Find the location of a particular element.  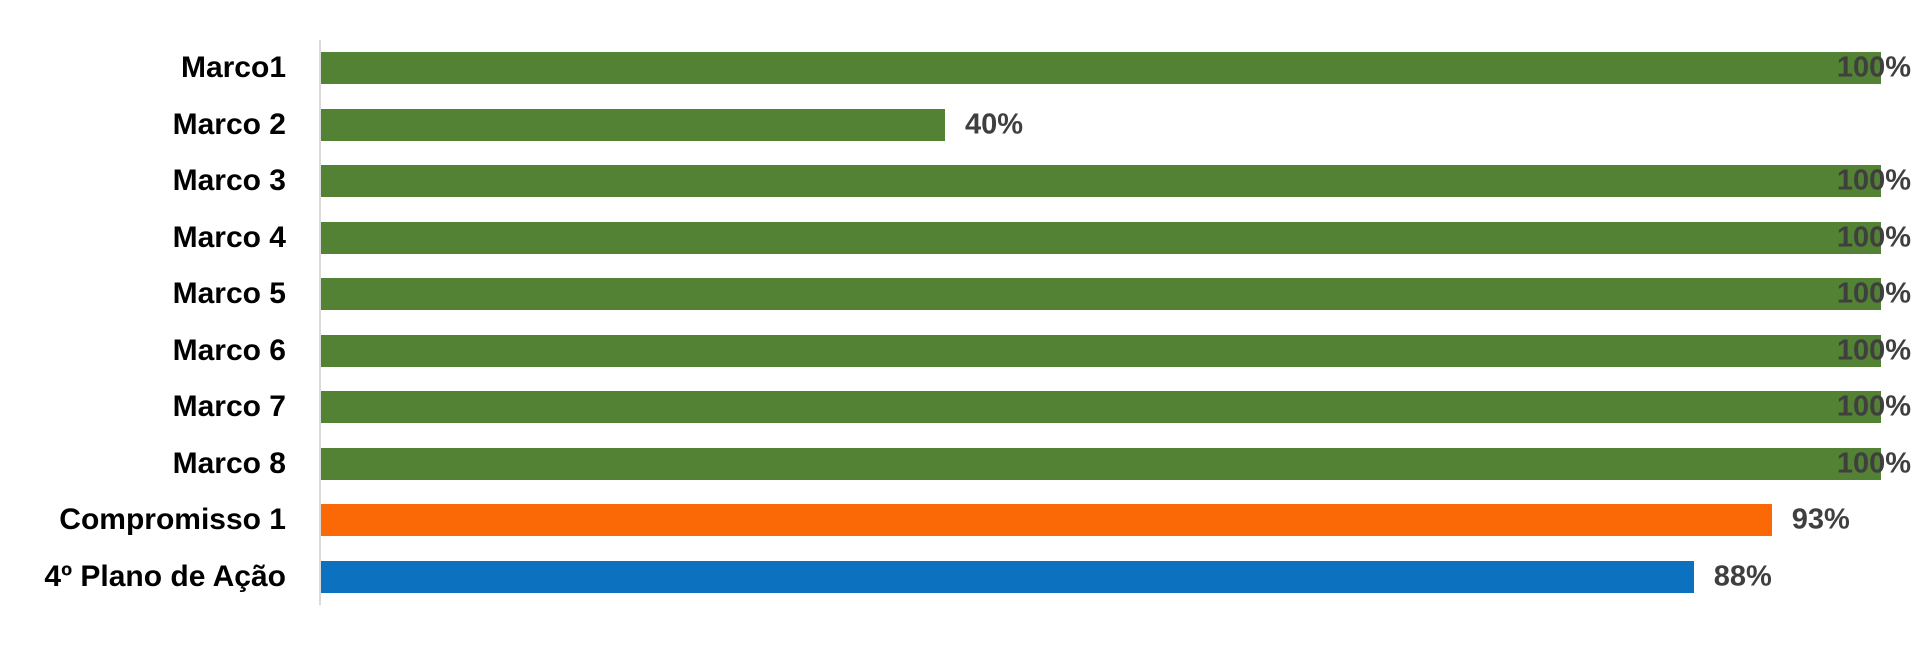

chart-row: Marco 4 100% is located at coordinates (955, 237).